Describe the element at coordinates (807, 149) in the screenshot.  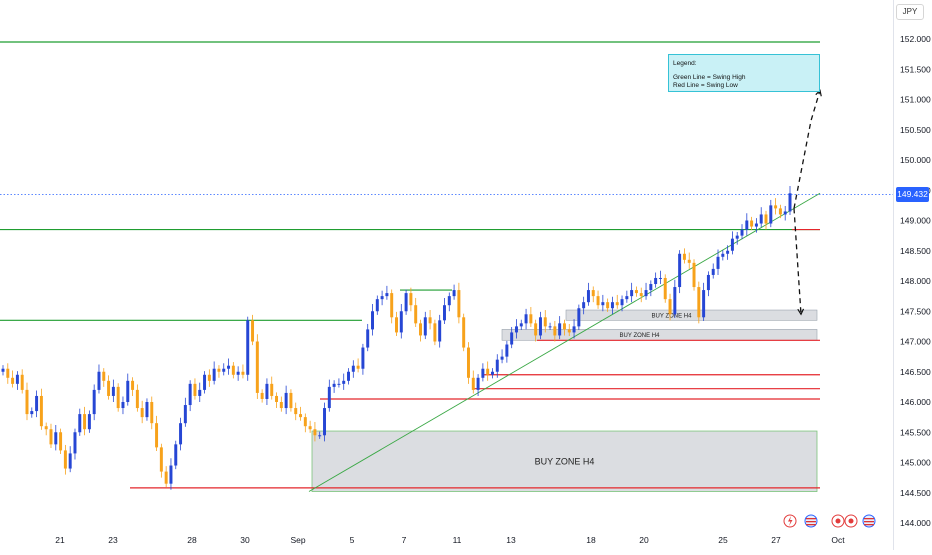
I see `projection-path` at that location.